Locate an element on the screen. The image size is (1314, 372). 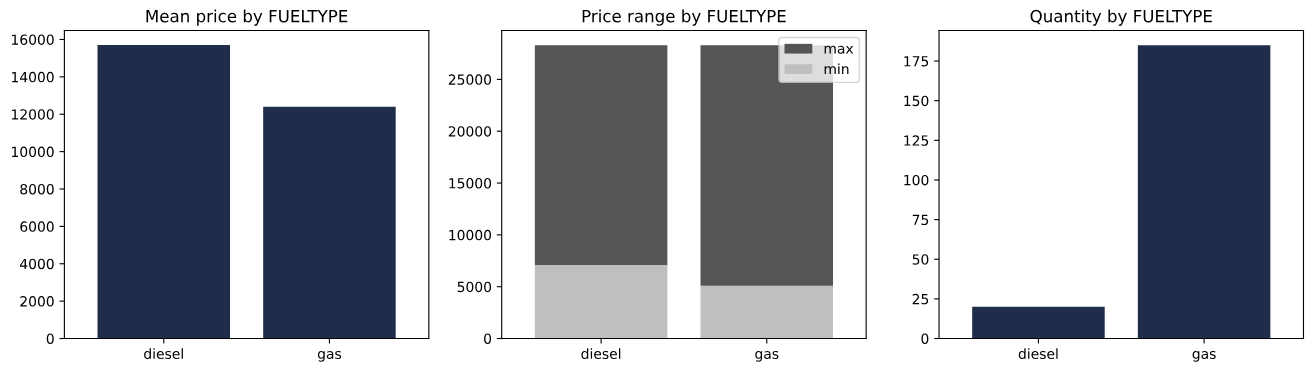
y-tick-label: 15000 is located at coordinates (470, 183).